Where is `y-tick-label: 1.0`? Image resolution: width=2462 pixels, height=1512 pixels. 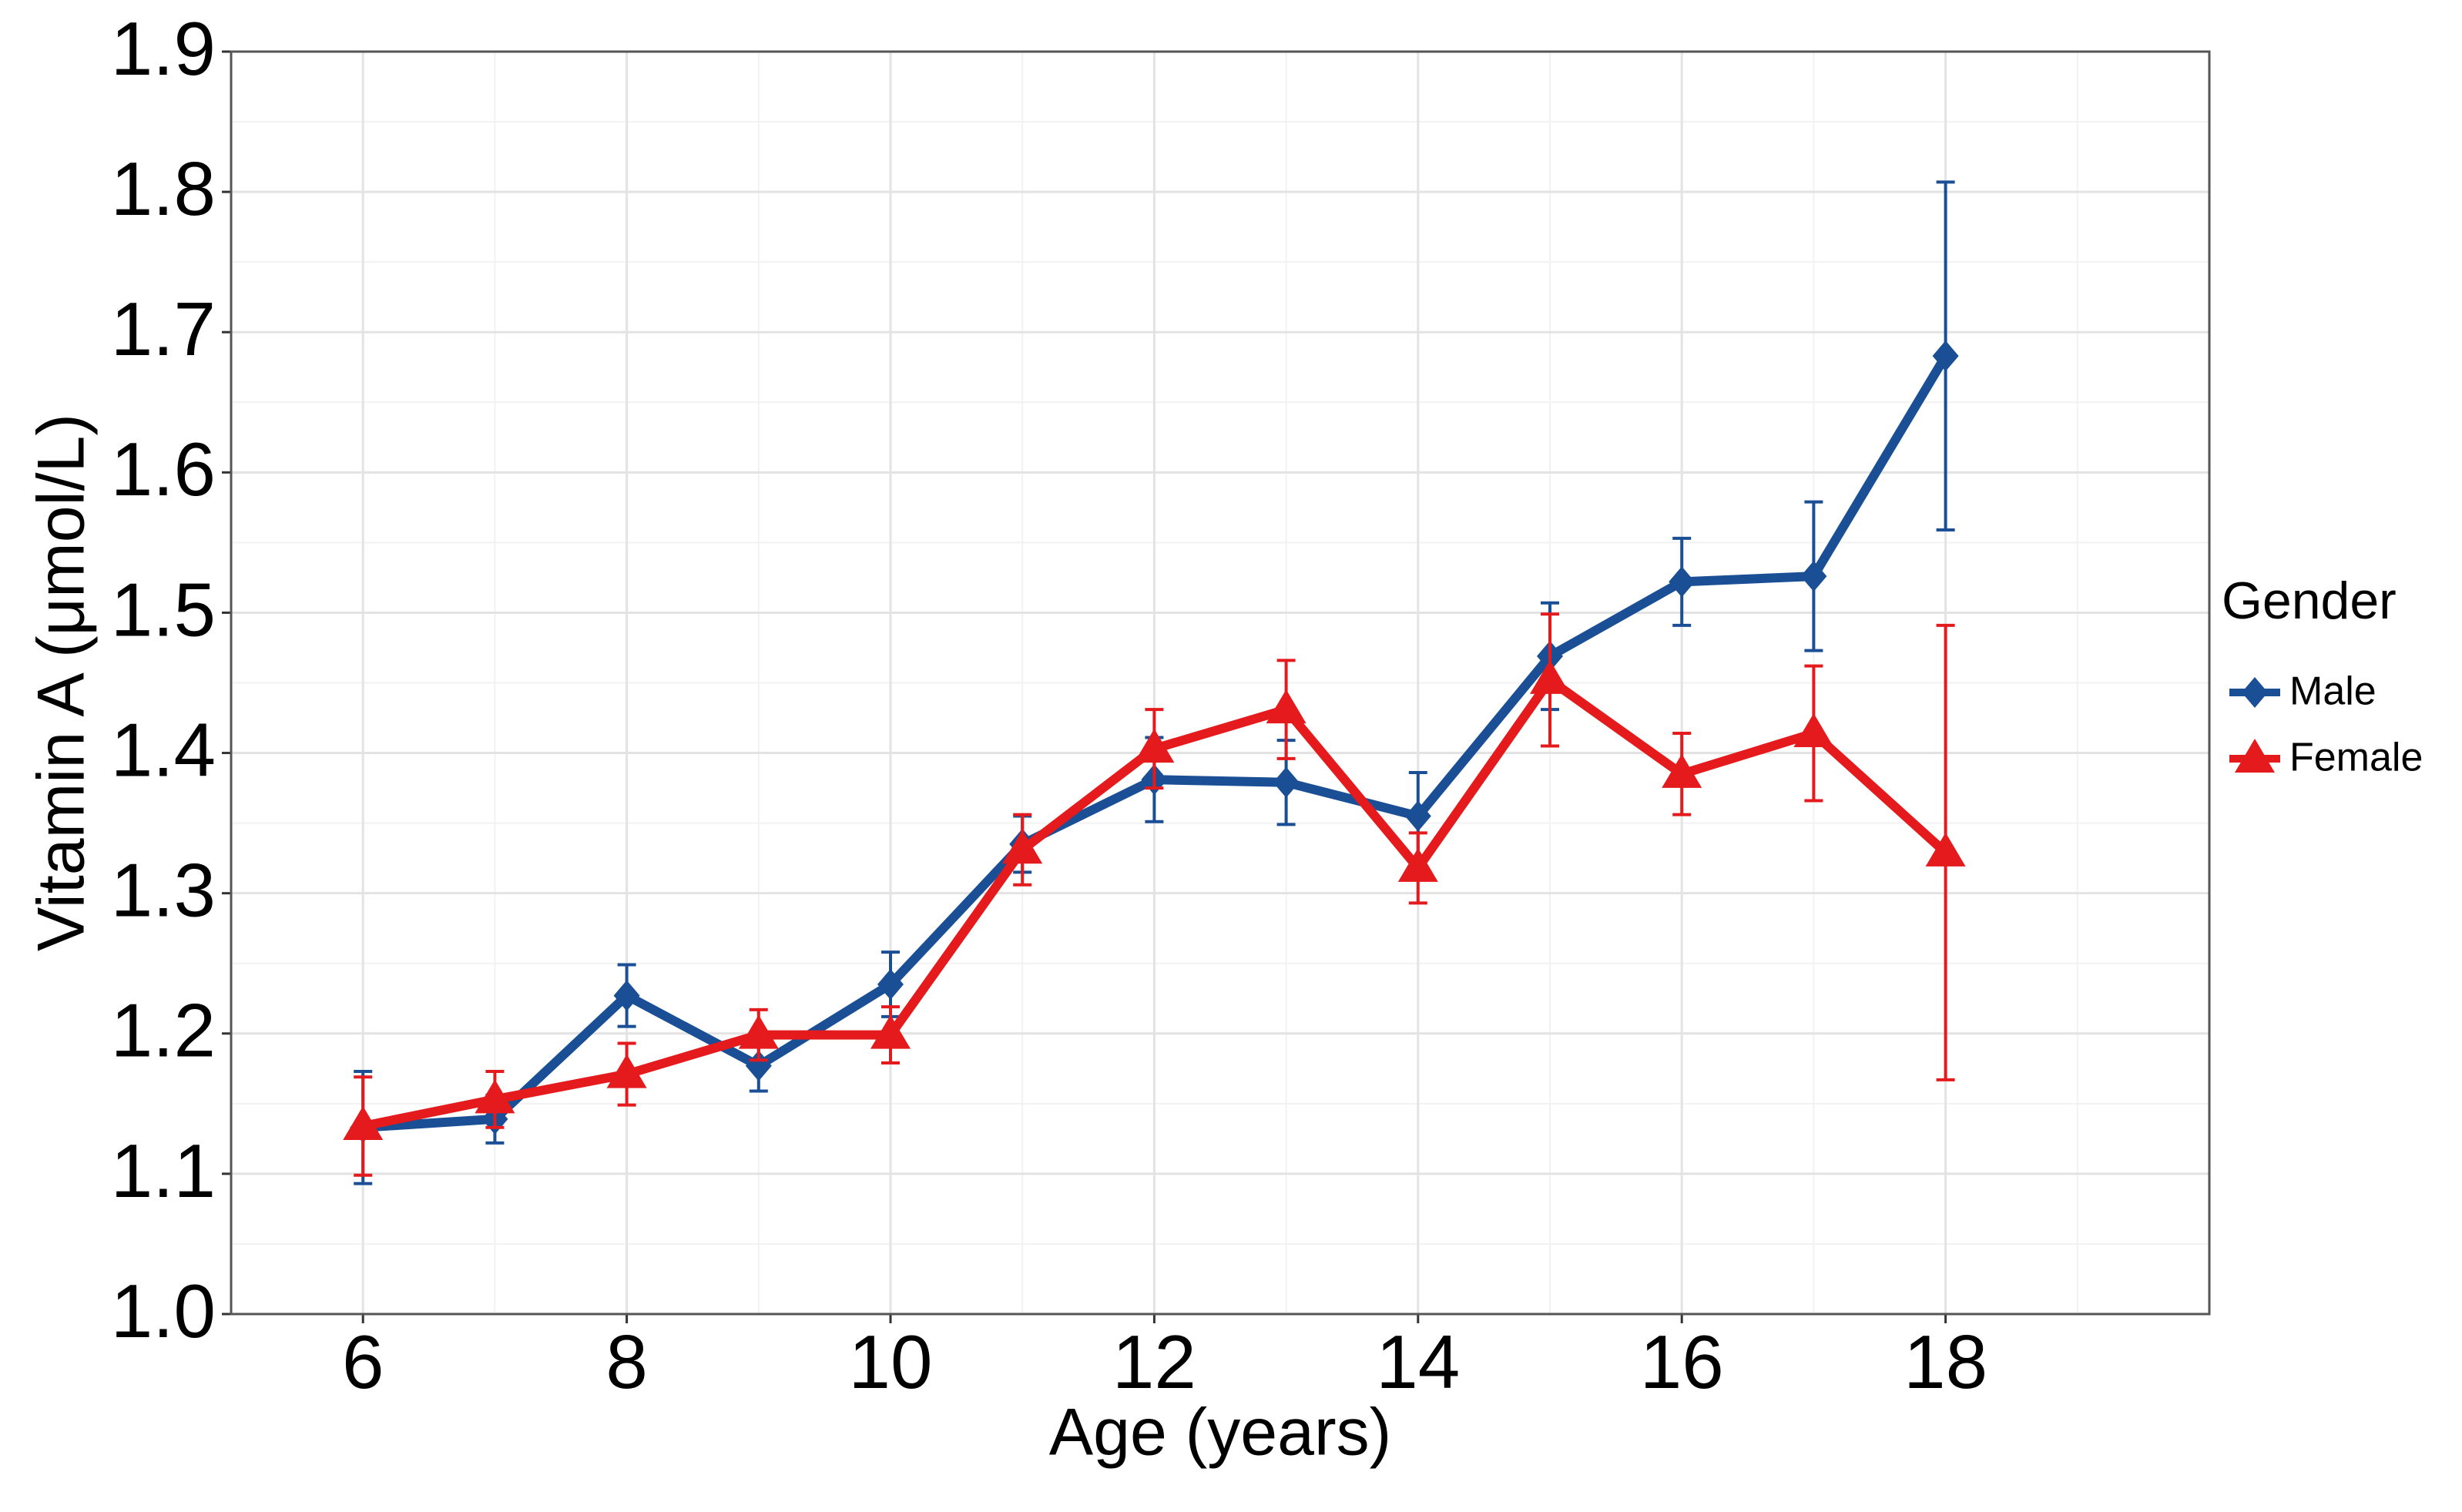
y-tick-label: 1.0 is located at coordinates (163, 1311).